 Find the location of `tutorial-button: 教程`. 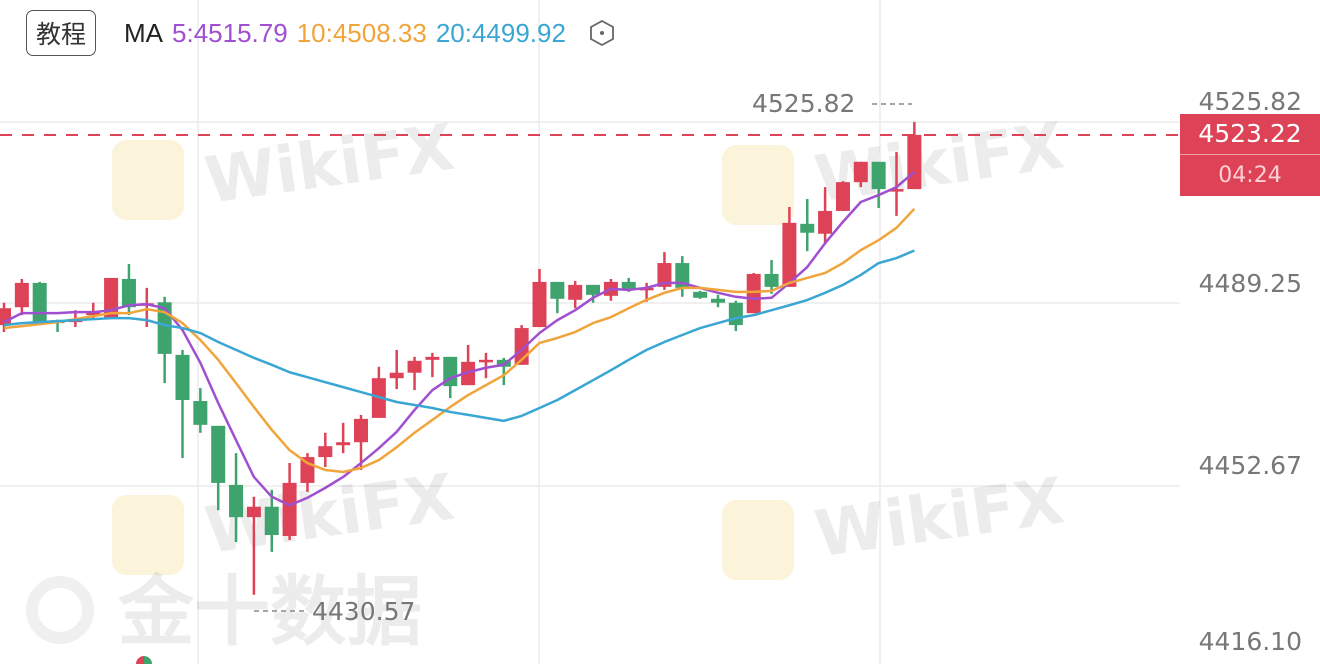

tutorial-button: 教程 is located at coordinates (61, 33).